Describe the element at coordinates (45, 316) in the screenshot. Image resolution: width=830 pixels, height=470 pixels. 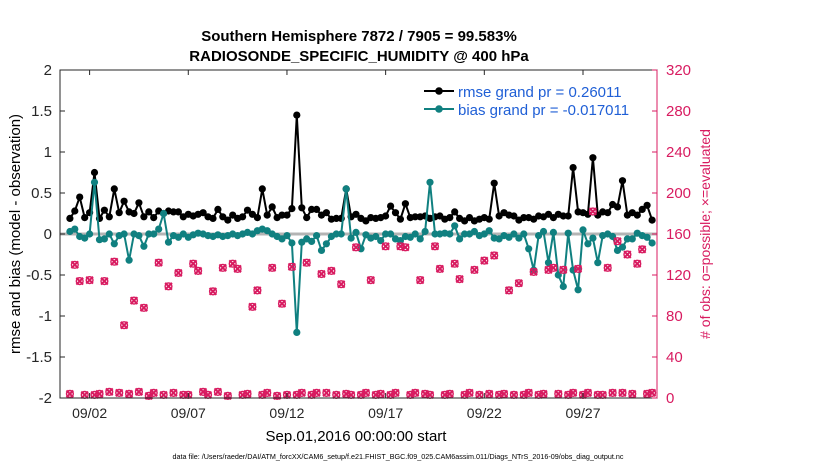
I see `y-left-tick-label: -1` at that location.